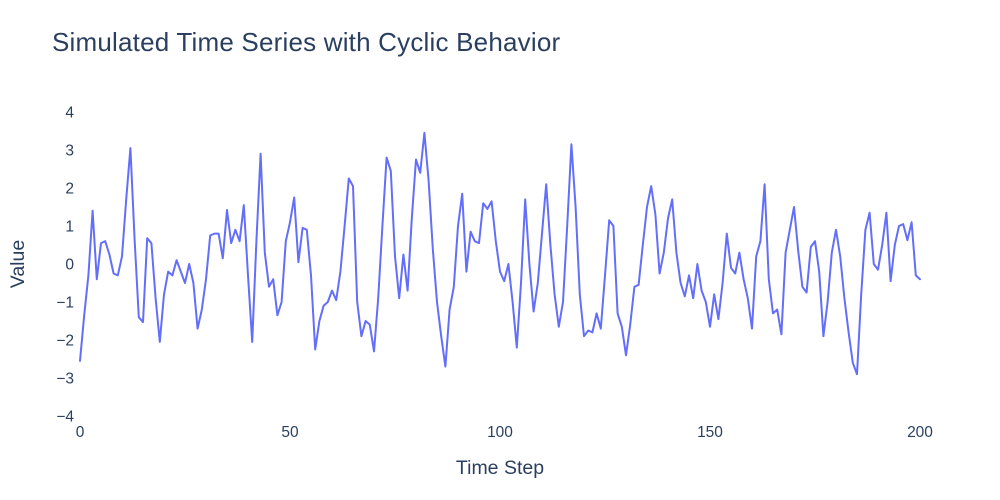 The width and height of the screenshot is (1000, 500). What do you see at coordinates (65, 341) in the screenshot?
I see `y-tick-label: −2` at bounding box center [65, 341].